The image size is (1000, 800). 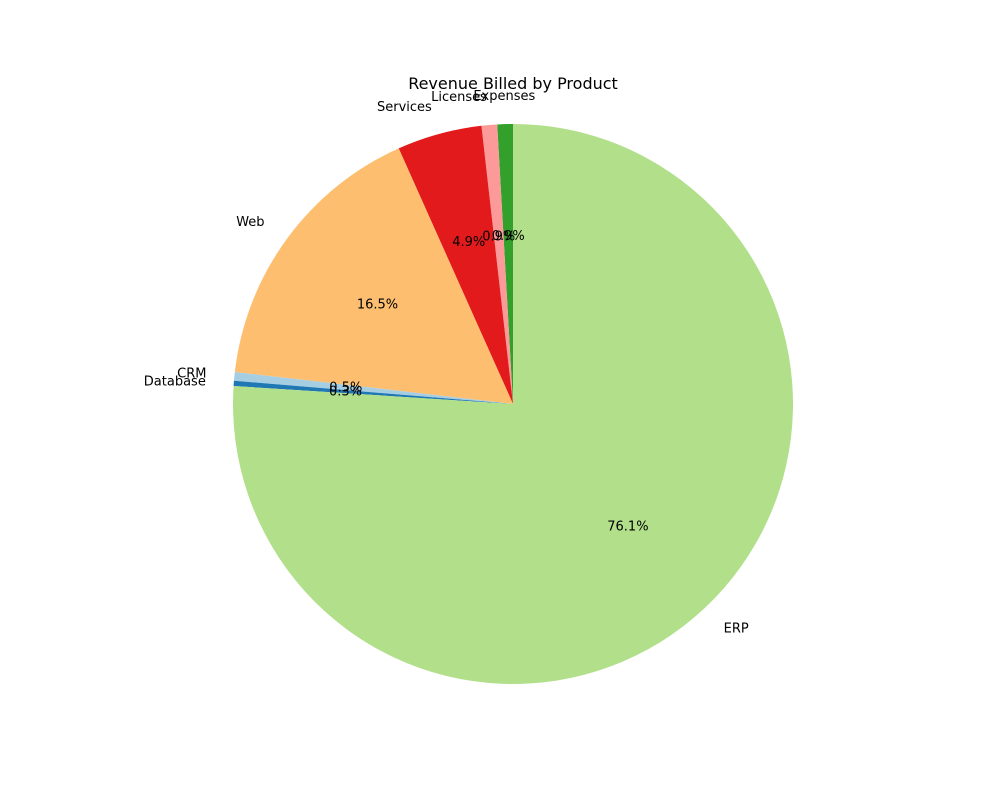 I want to click on slice-pct-erp: 76.1%, so click(x=627, y=527).